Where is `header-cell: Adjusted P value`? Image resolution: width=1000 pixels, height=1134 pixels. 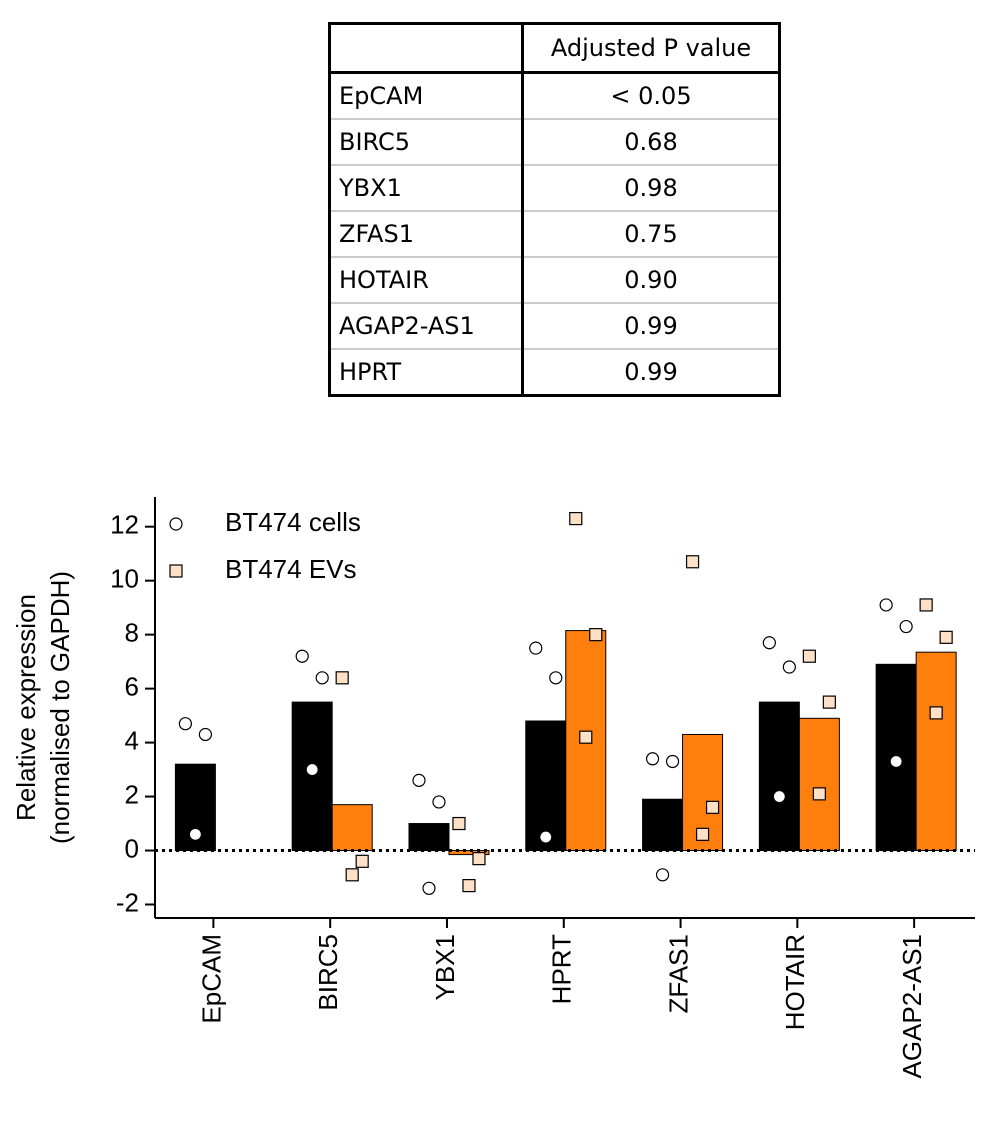
header-cell: Adjusted P value is located at coordinates (651, 48).